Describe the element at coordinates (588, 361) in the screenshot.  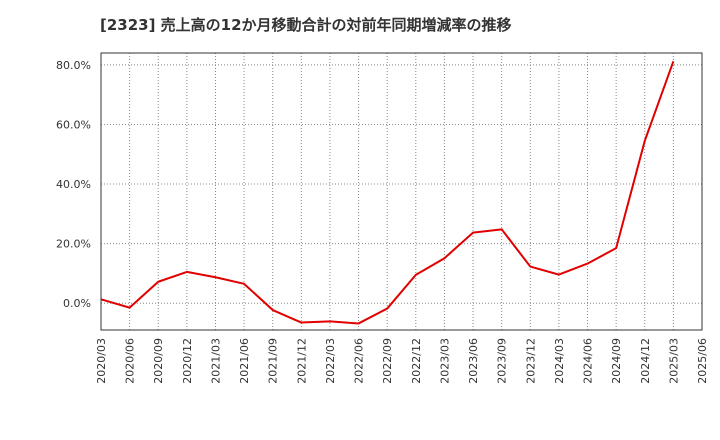
I see `x-tick-label: 2024/06` at that location.